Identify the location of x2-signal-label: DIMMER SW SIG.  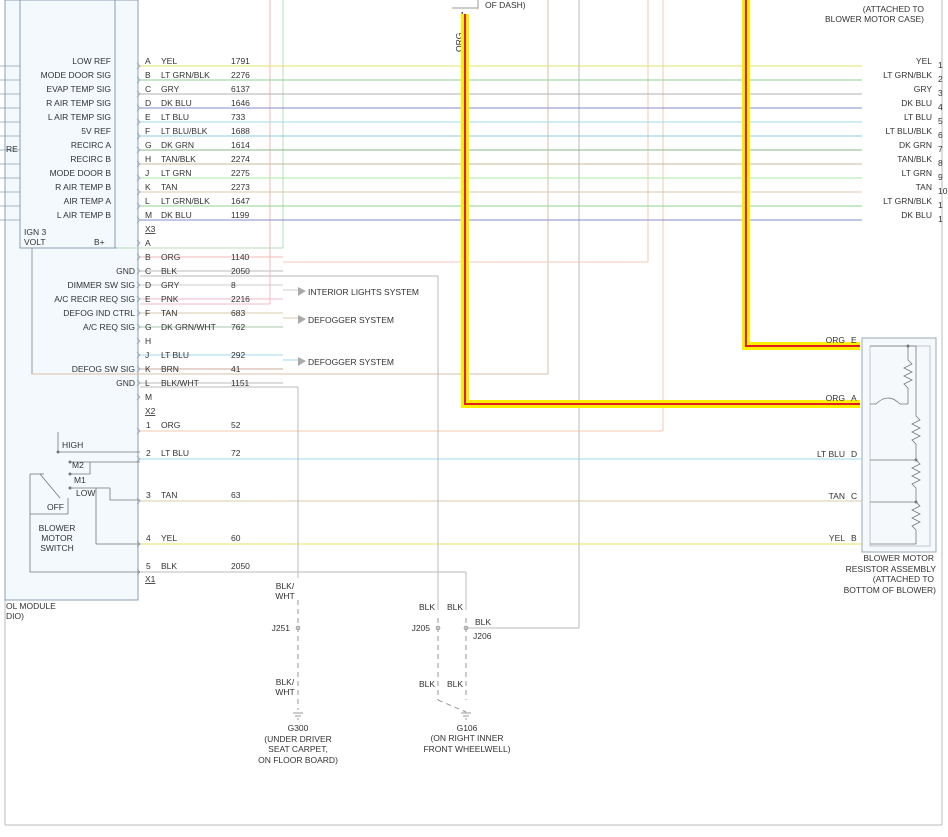
(101, 285).